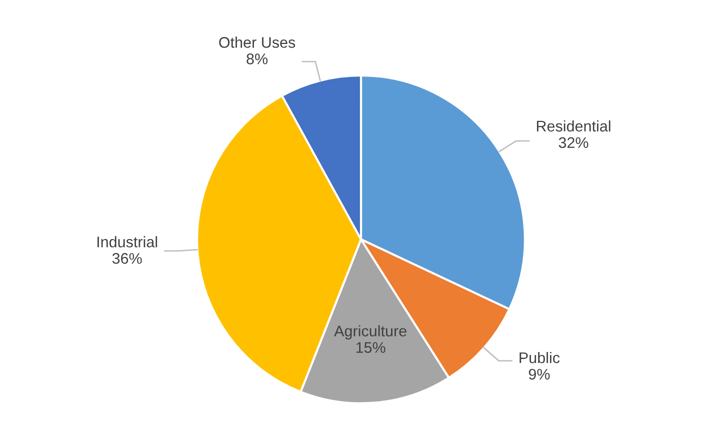  I want to click on data-label: 15%, so click(371, 347).